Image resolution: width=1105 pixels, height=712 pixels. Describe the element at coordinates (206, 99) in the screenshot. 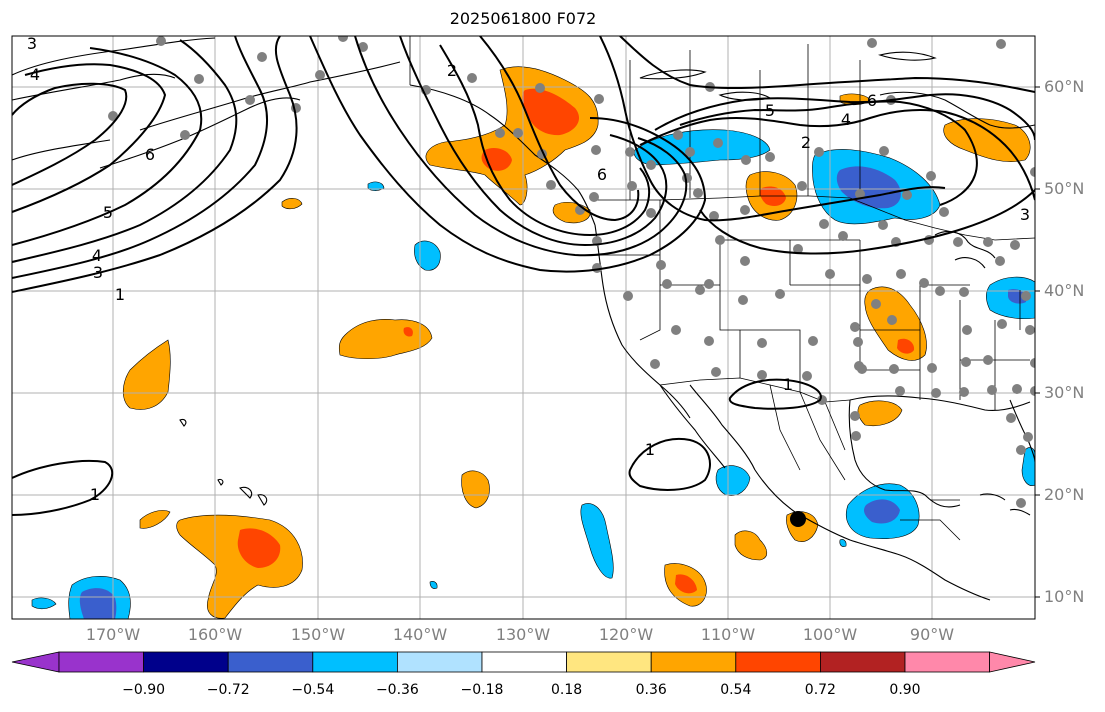

I see `alaska-coast` at that location.